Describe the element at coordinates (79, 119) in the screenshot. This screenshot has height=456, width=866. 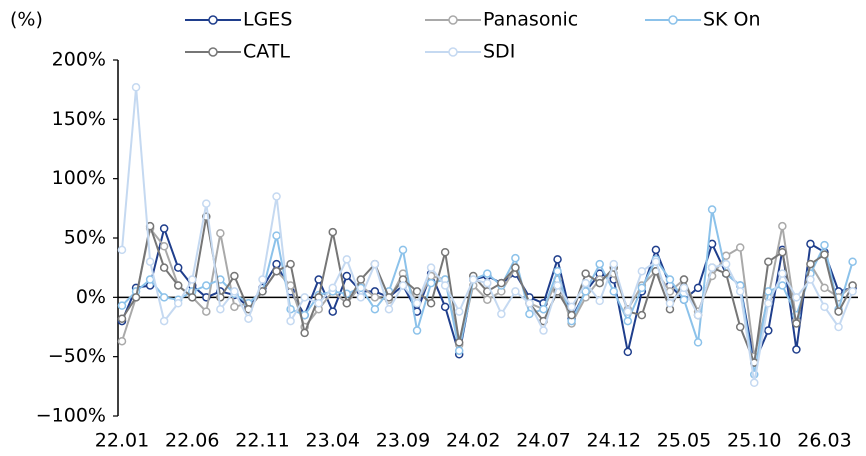
I see `y-tick-label: 150%` at that location.